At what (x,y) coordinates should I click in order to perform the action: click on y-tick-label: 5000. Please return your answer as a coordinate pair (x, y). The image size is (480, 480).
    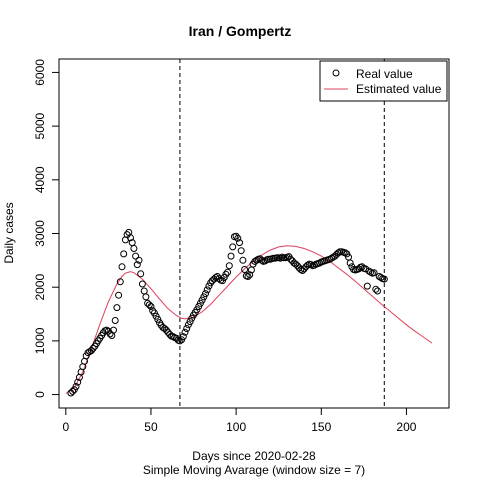
    Looking at the image, I should click on (40, 125).